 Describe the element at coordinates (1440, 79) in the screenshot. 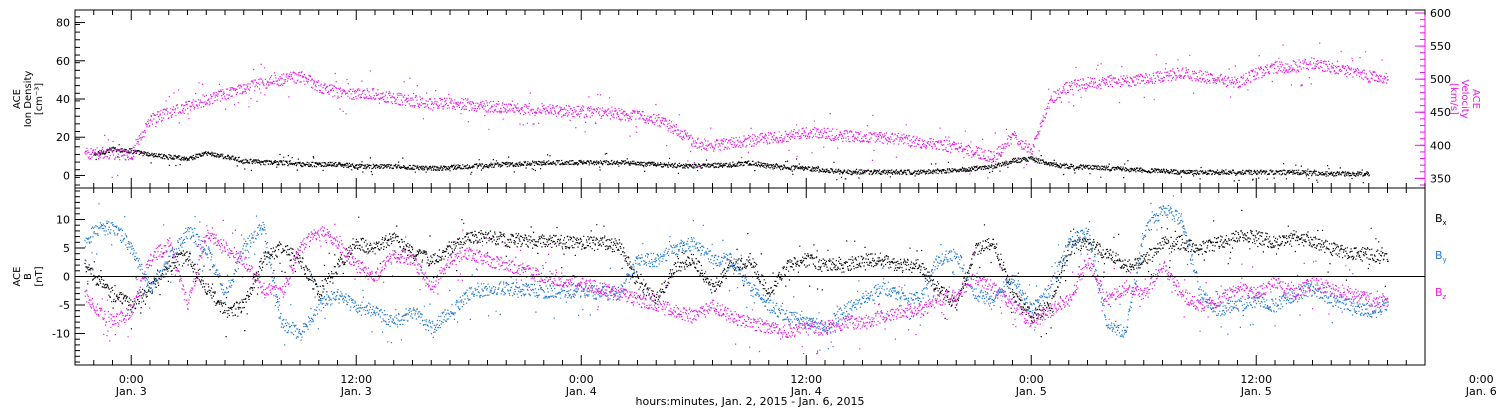

I see `right-tick-label: 500` at that location.